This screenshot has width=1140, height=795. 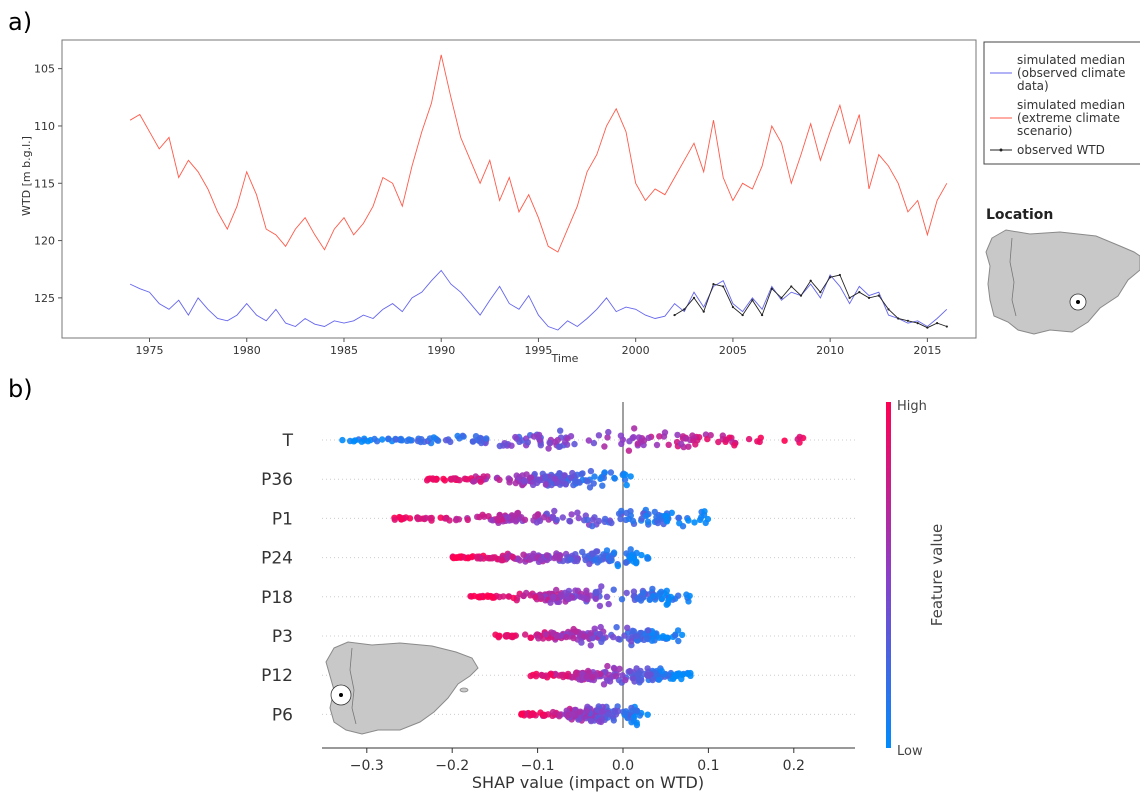 I want to click on colorbar-title: Feature value, so click(x=937, y=575).